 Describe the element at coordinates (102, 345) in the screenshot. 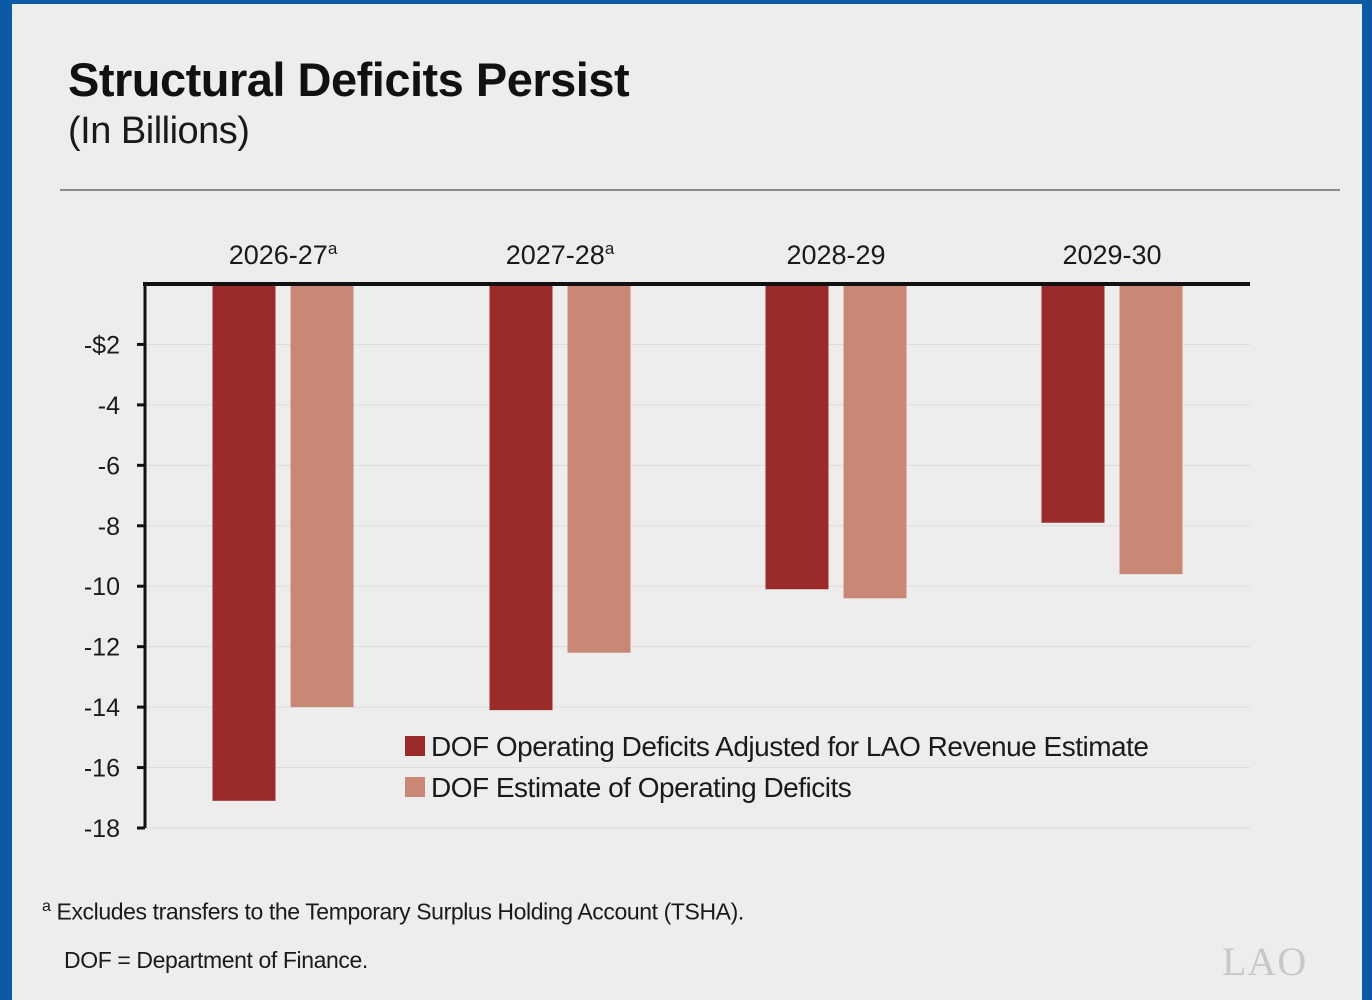

I see `y-tick-label: -$2` at that location.